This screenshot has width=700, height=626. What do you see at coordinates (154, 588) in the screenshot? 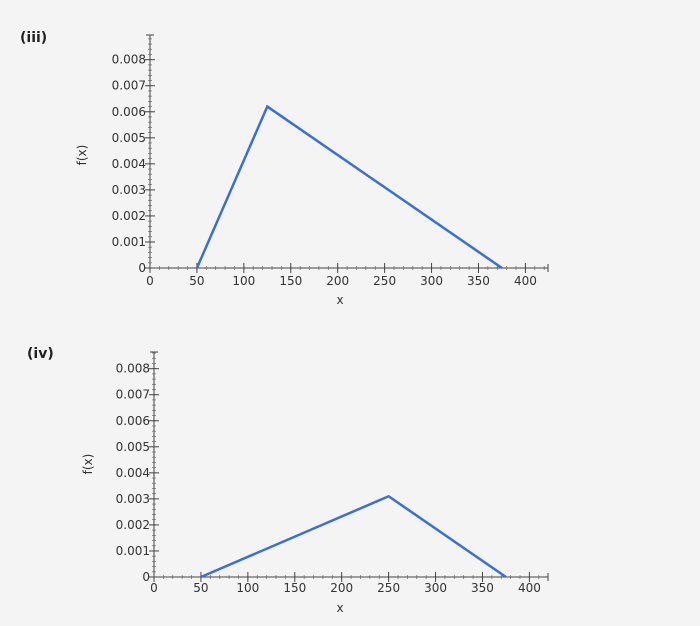
I see `x-tick-label-iv: 0` at bounding box center [154, 588].